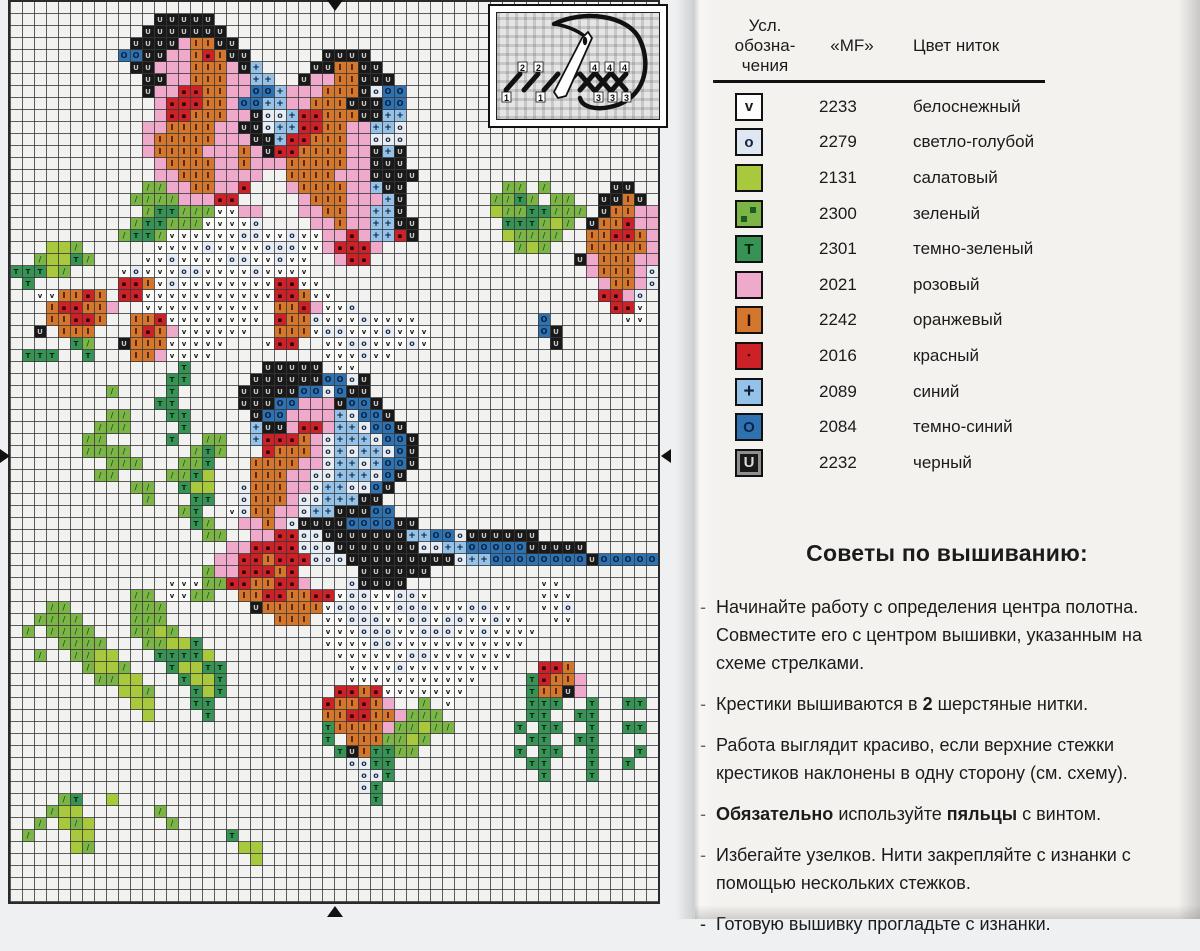 The width and height of the screenshot is (1200, 951). What do you see at coordinates (946, 284) in the screenshot?
I see `legend-color-name: розовый` at bounding box center [946, 284].